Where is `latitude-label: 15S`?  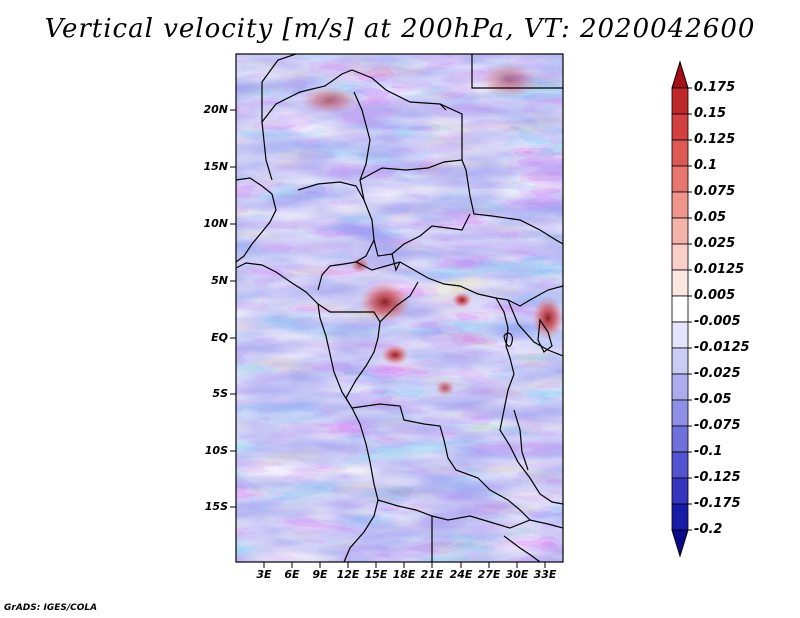 latitude-label: 15S is located at coordinates (216, 506).